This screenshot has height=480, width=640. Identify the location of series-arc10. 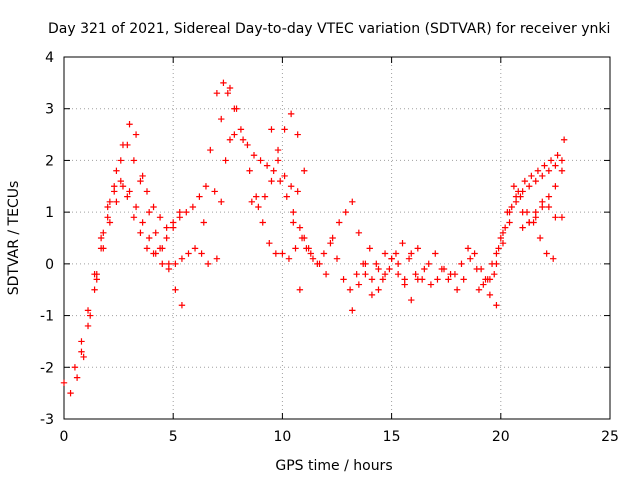
(395, 253).